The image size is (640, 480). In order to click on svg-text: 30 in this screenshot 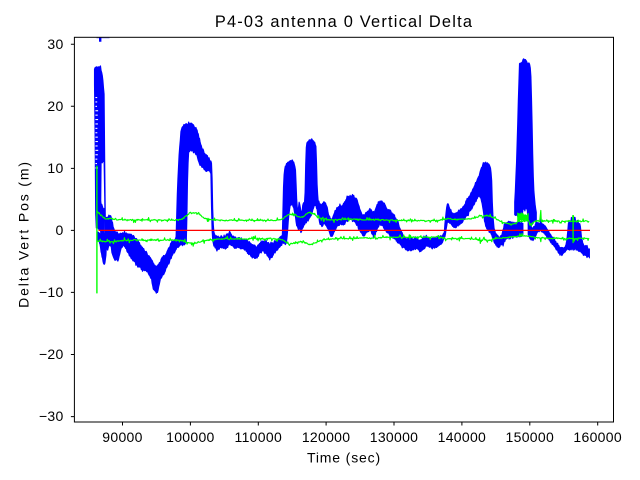, I will do `click(55, 44)`.